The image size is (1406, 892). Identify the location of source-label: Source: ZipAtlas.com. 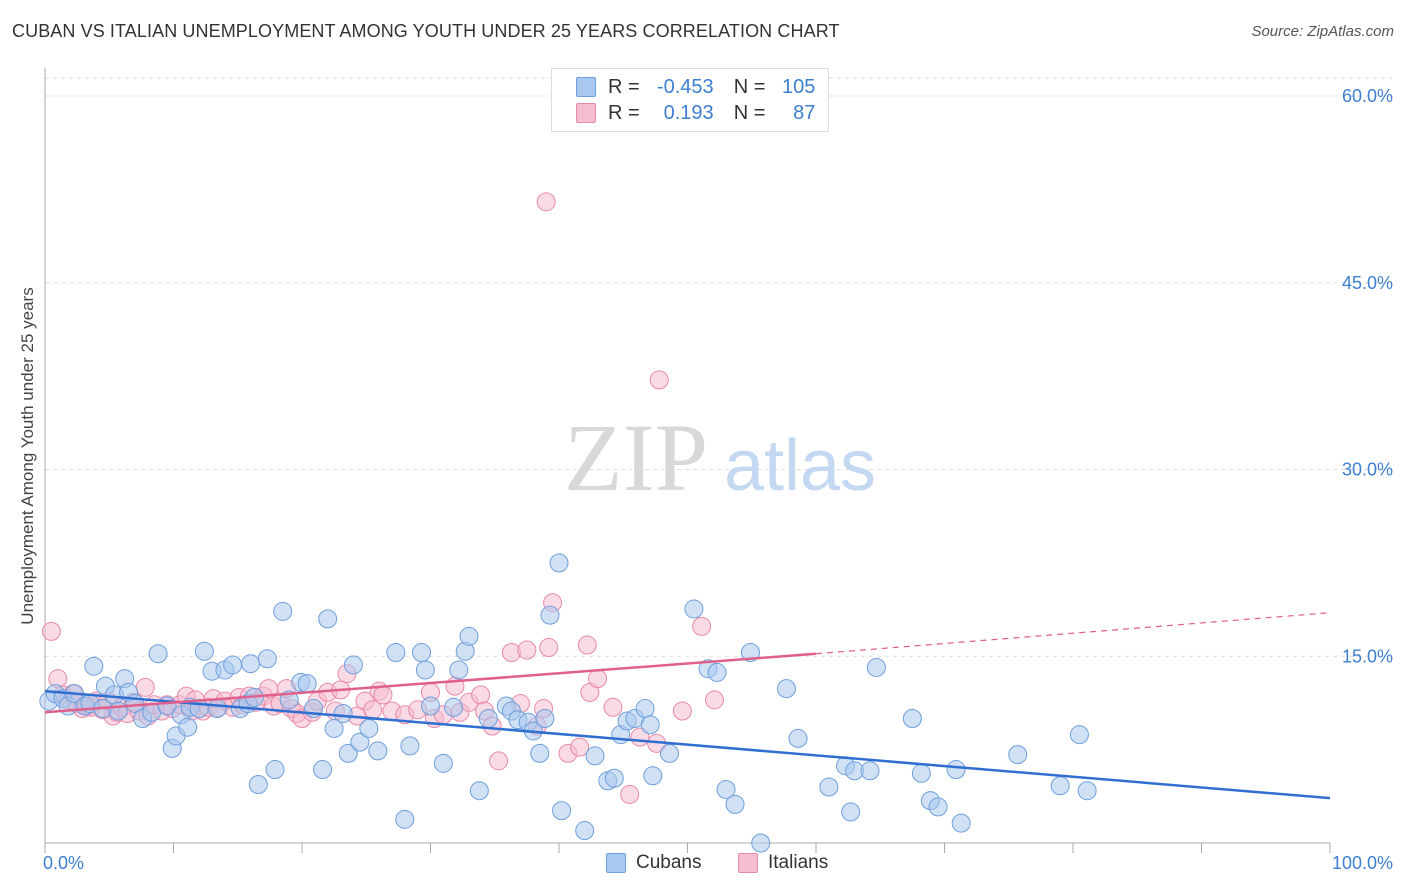
(1322, 31).